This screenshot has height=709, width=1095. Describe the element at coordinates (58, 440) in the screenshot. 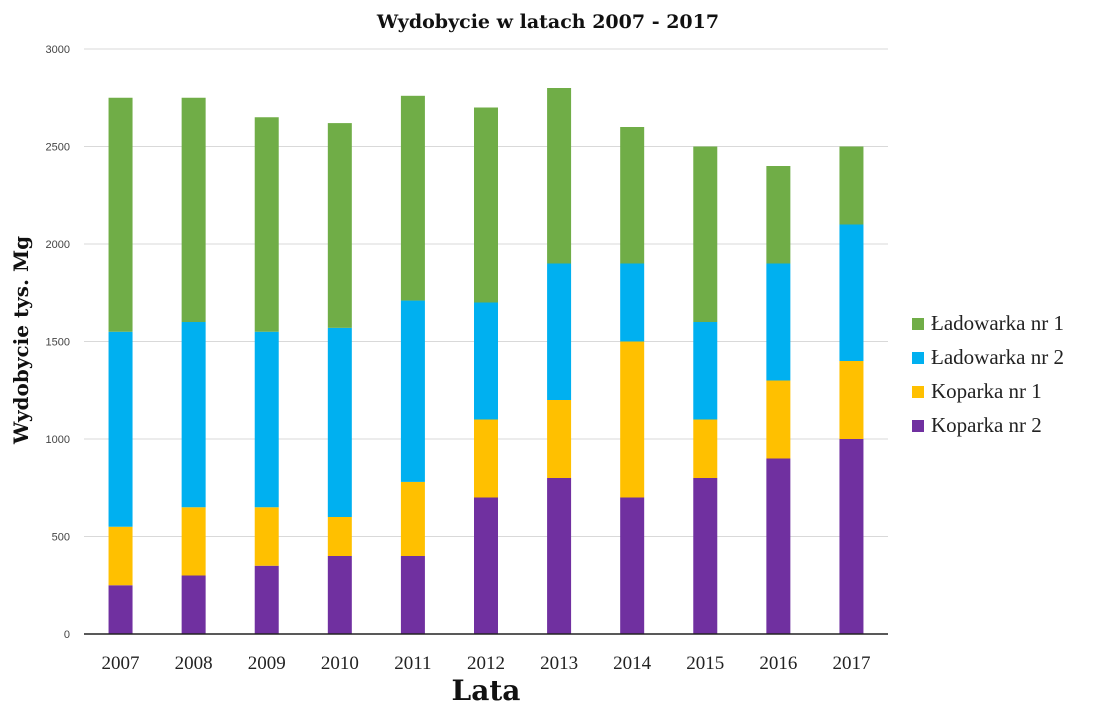

I see `y-tick-label: 1000` at that location.